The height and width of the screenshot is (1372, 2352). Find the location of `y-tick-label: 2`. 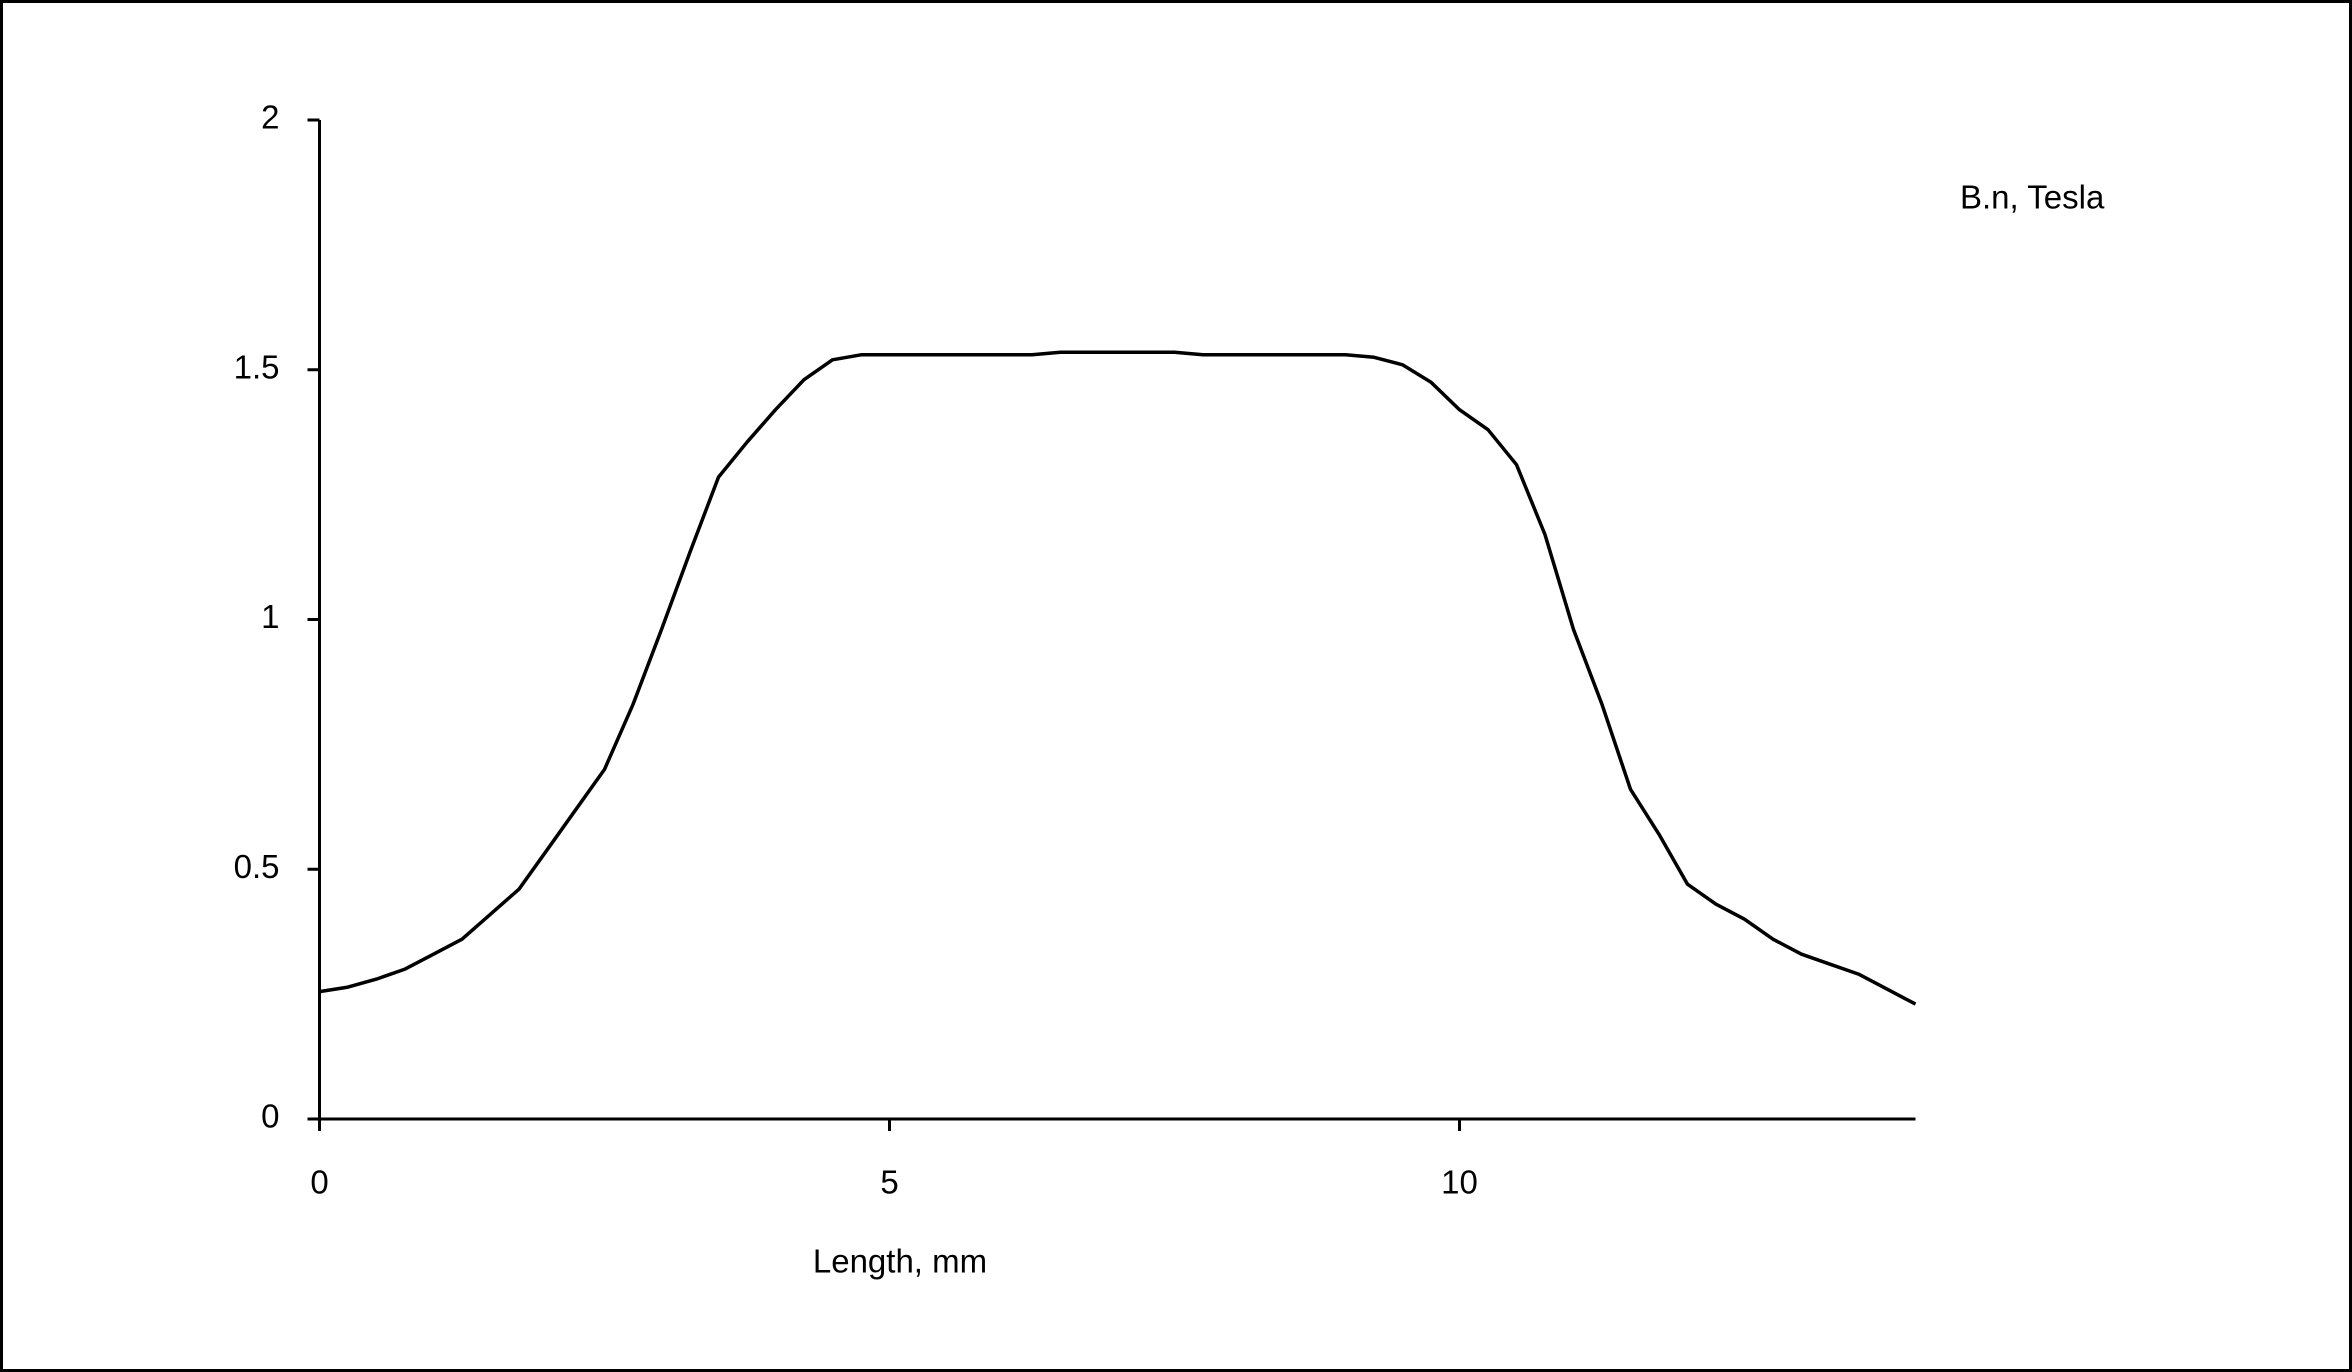

y-tick-label: 2 is located at coordinates (270, 117).